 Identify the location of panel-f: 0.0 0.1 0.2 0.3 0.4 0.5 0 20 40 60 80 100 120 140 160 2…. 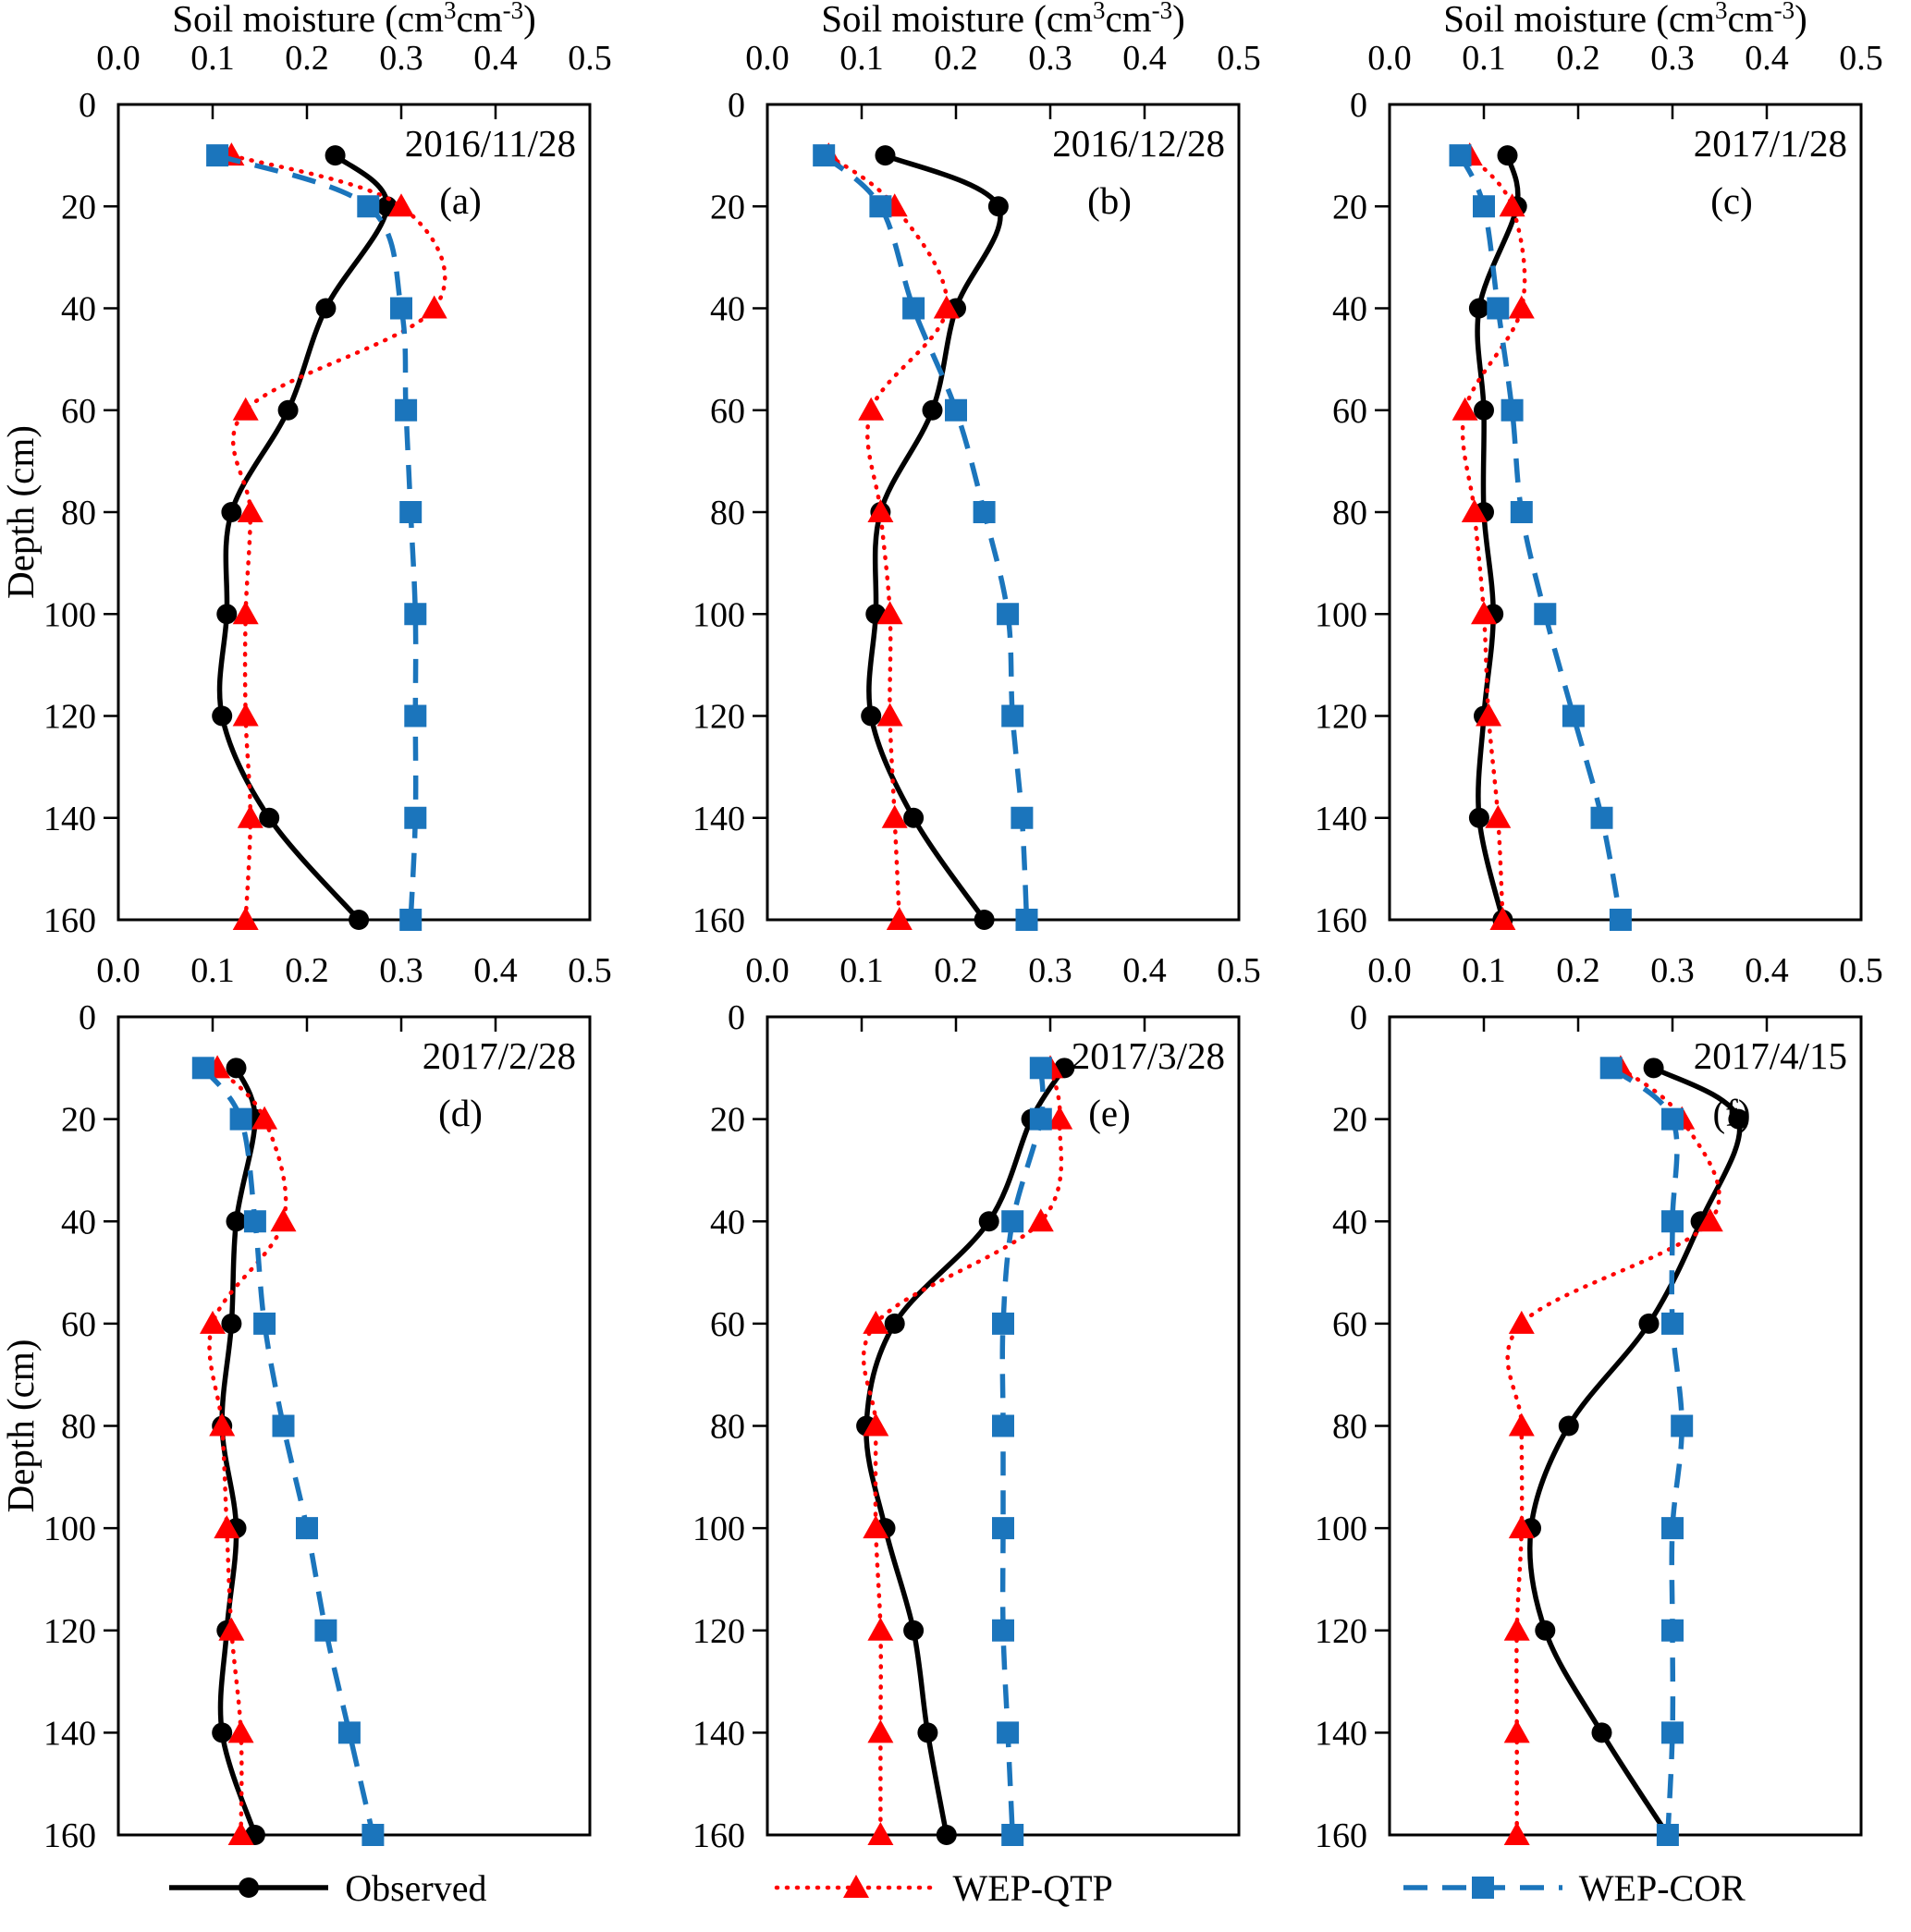
(1599, 1403).